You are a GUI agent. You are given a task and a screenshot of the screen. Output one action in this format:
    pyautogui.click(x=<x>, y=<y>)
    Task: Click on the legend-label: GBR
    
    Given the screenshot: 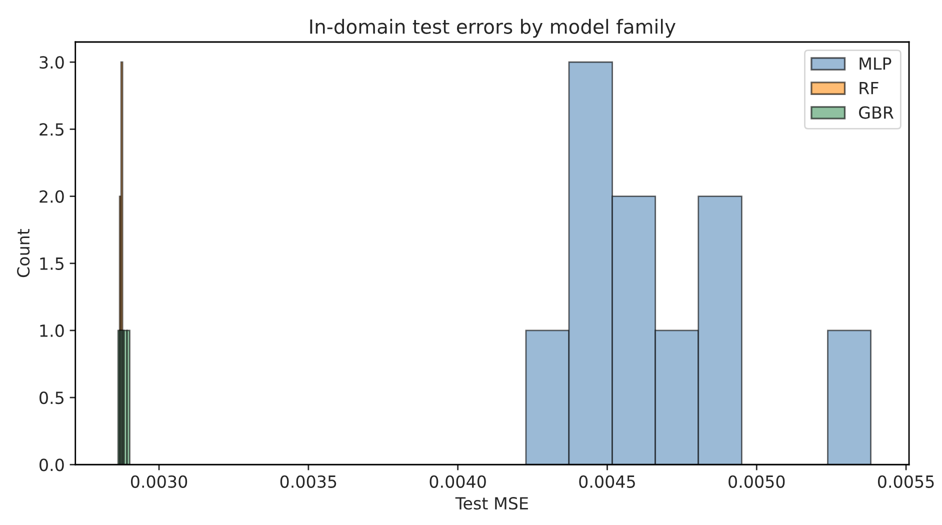 What is the action you would take?
    pyautogui.click(x=876, y=112)
    